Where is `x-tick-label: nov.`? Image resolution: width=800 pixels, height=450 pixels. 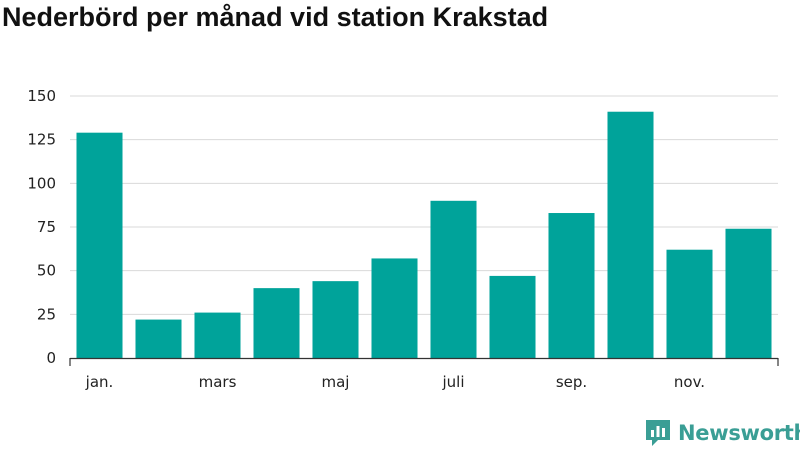 x-tick-label: nov. is located at coordinates (689, 382).